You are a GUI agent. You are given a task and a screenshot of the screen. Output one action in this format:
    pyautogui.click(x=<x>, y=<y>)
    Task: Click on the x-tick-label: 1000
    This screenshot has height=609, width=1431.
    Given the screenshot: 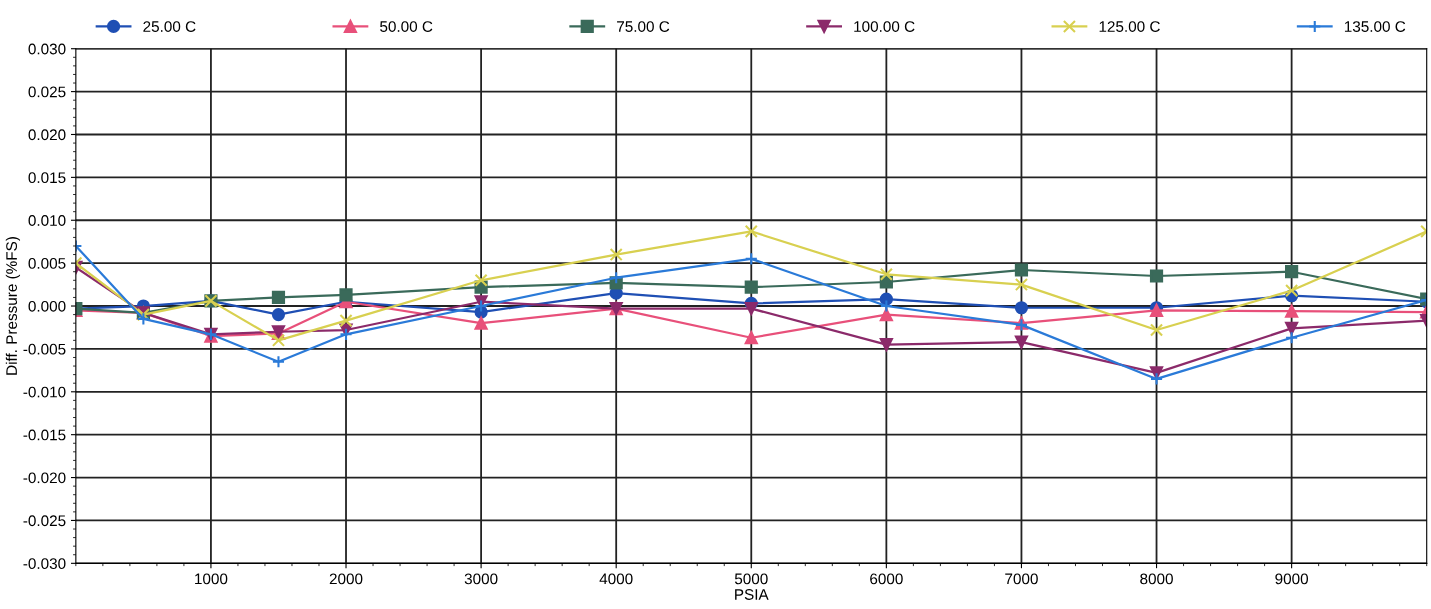 What is the action you would take?
    pyautogui.click(x=211, y=579)
    